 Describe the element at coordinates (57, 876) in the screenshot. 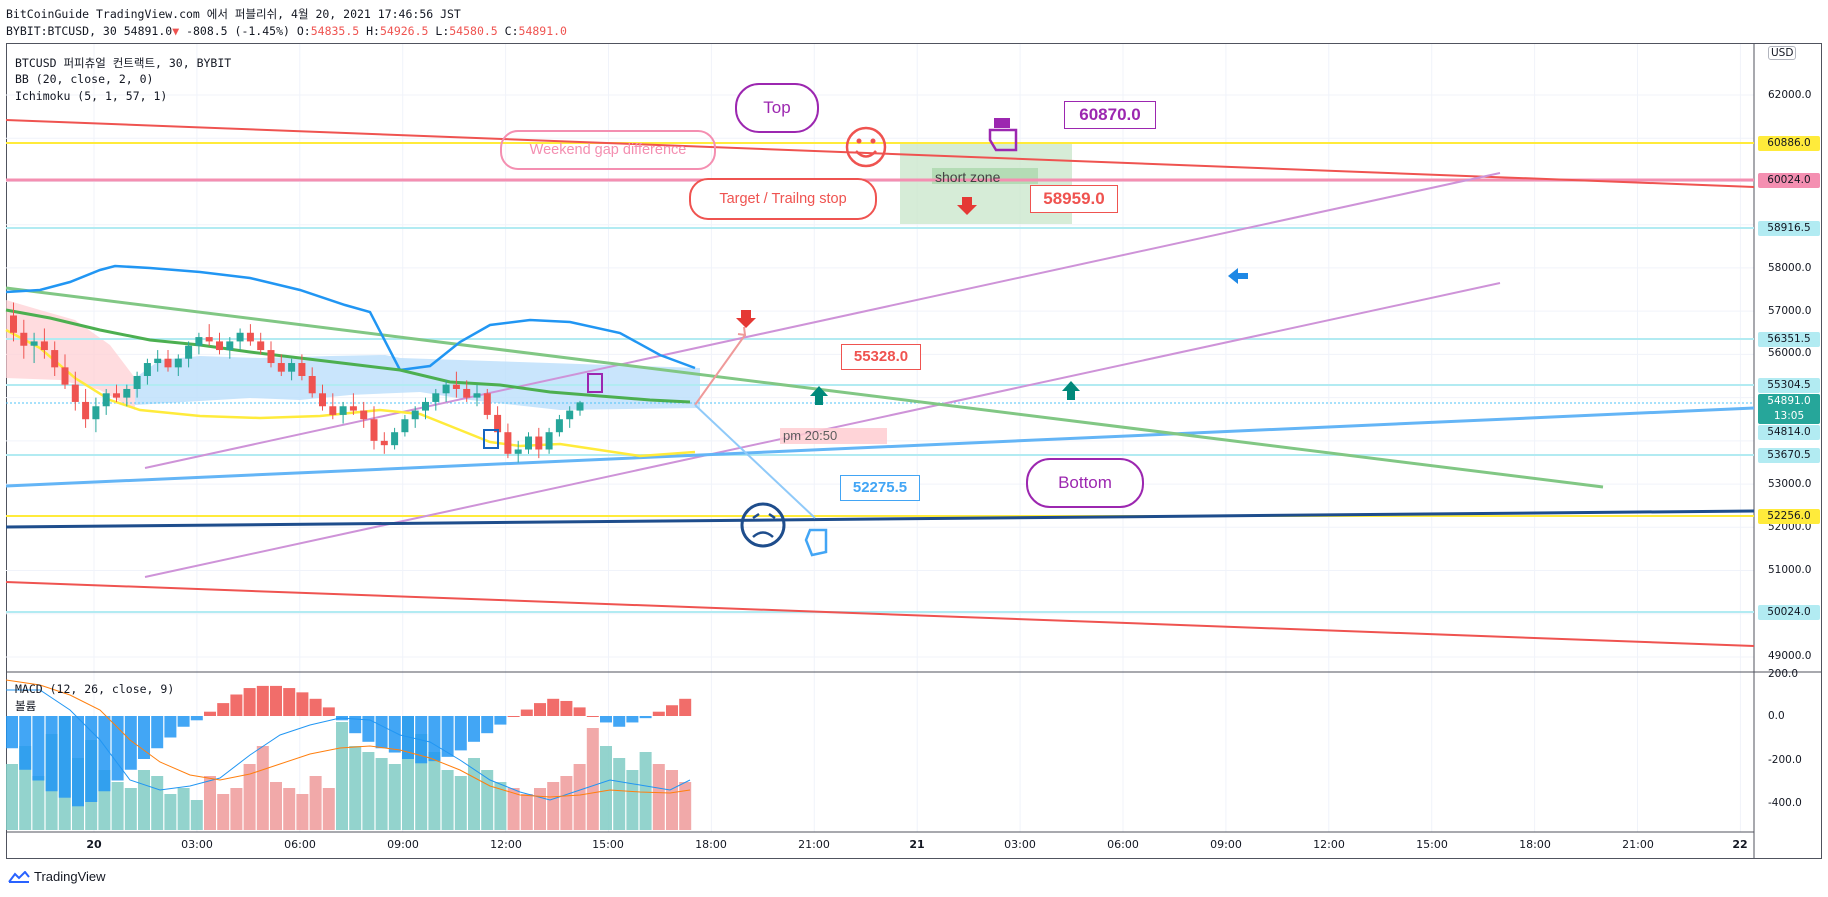

I see `tradingview-logo: TradingView` at that location.